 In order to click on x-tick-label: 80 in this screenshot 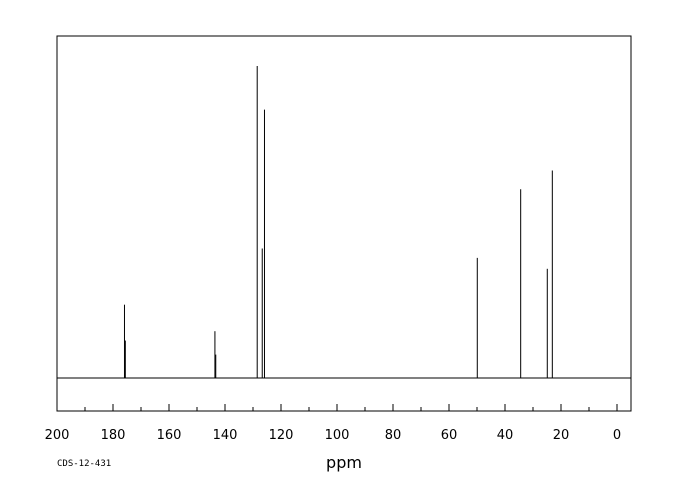, I will do `click(393, 435)`.